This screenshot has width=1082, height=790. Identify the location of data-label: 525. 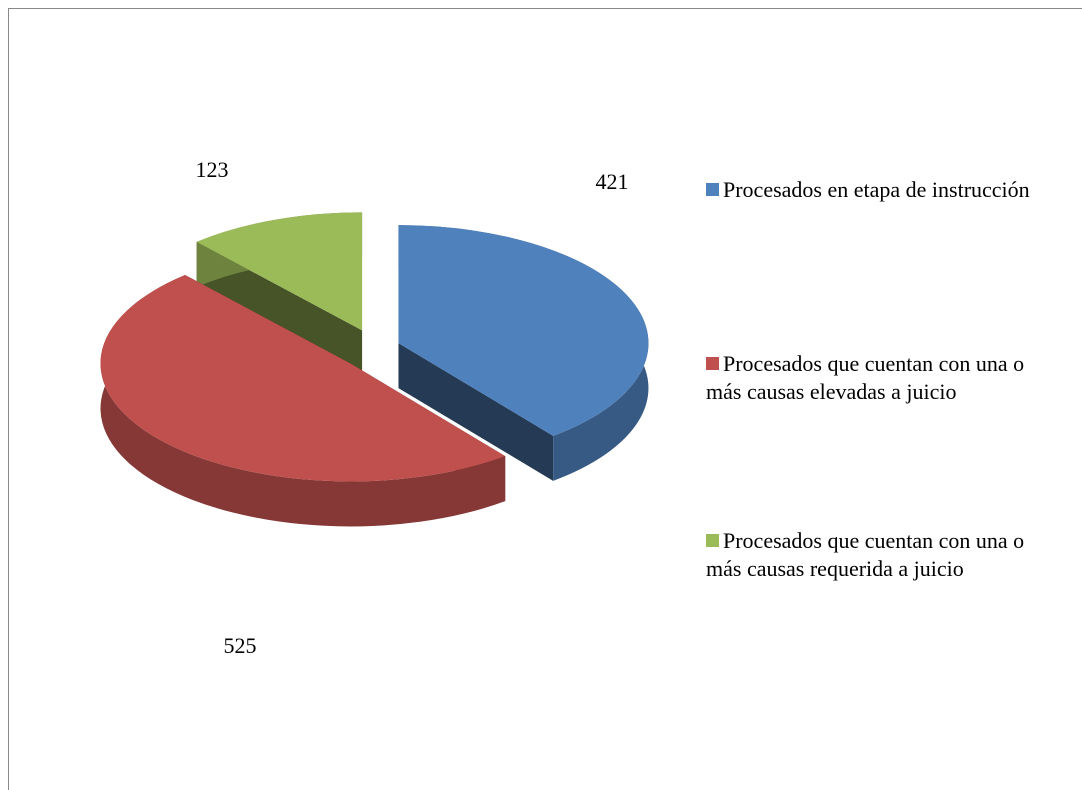
(240, 645).